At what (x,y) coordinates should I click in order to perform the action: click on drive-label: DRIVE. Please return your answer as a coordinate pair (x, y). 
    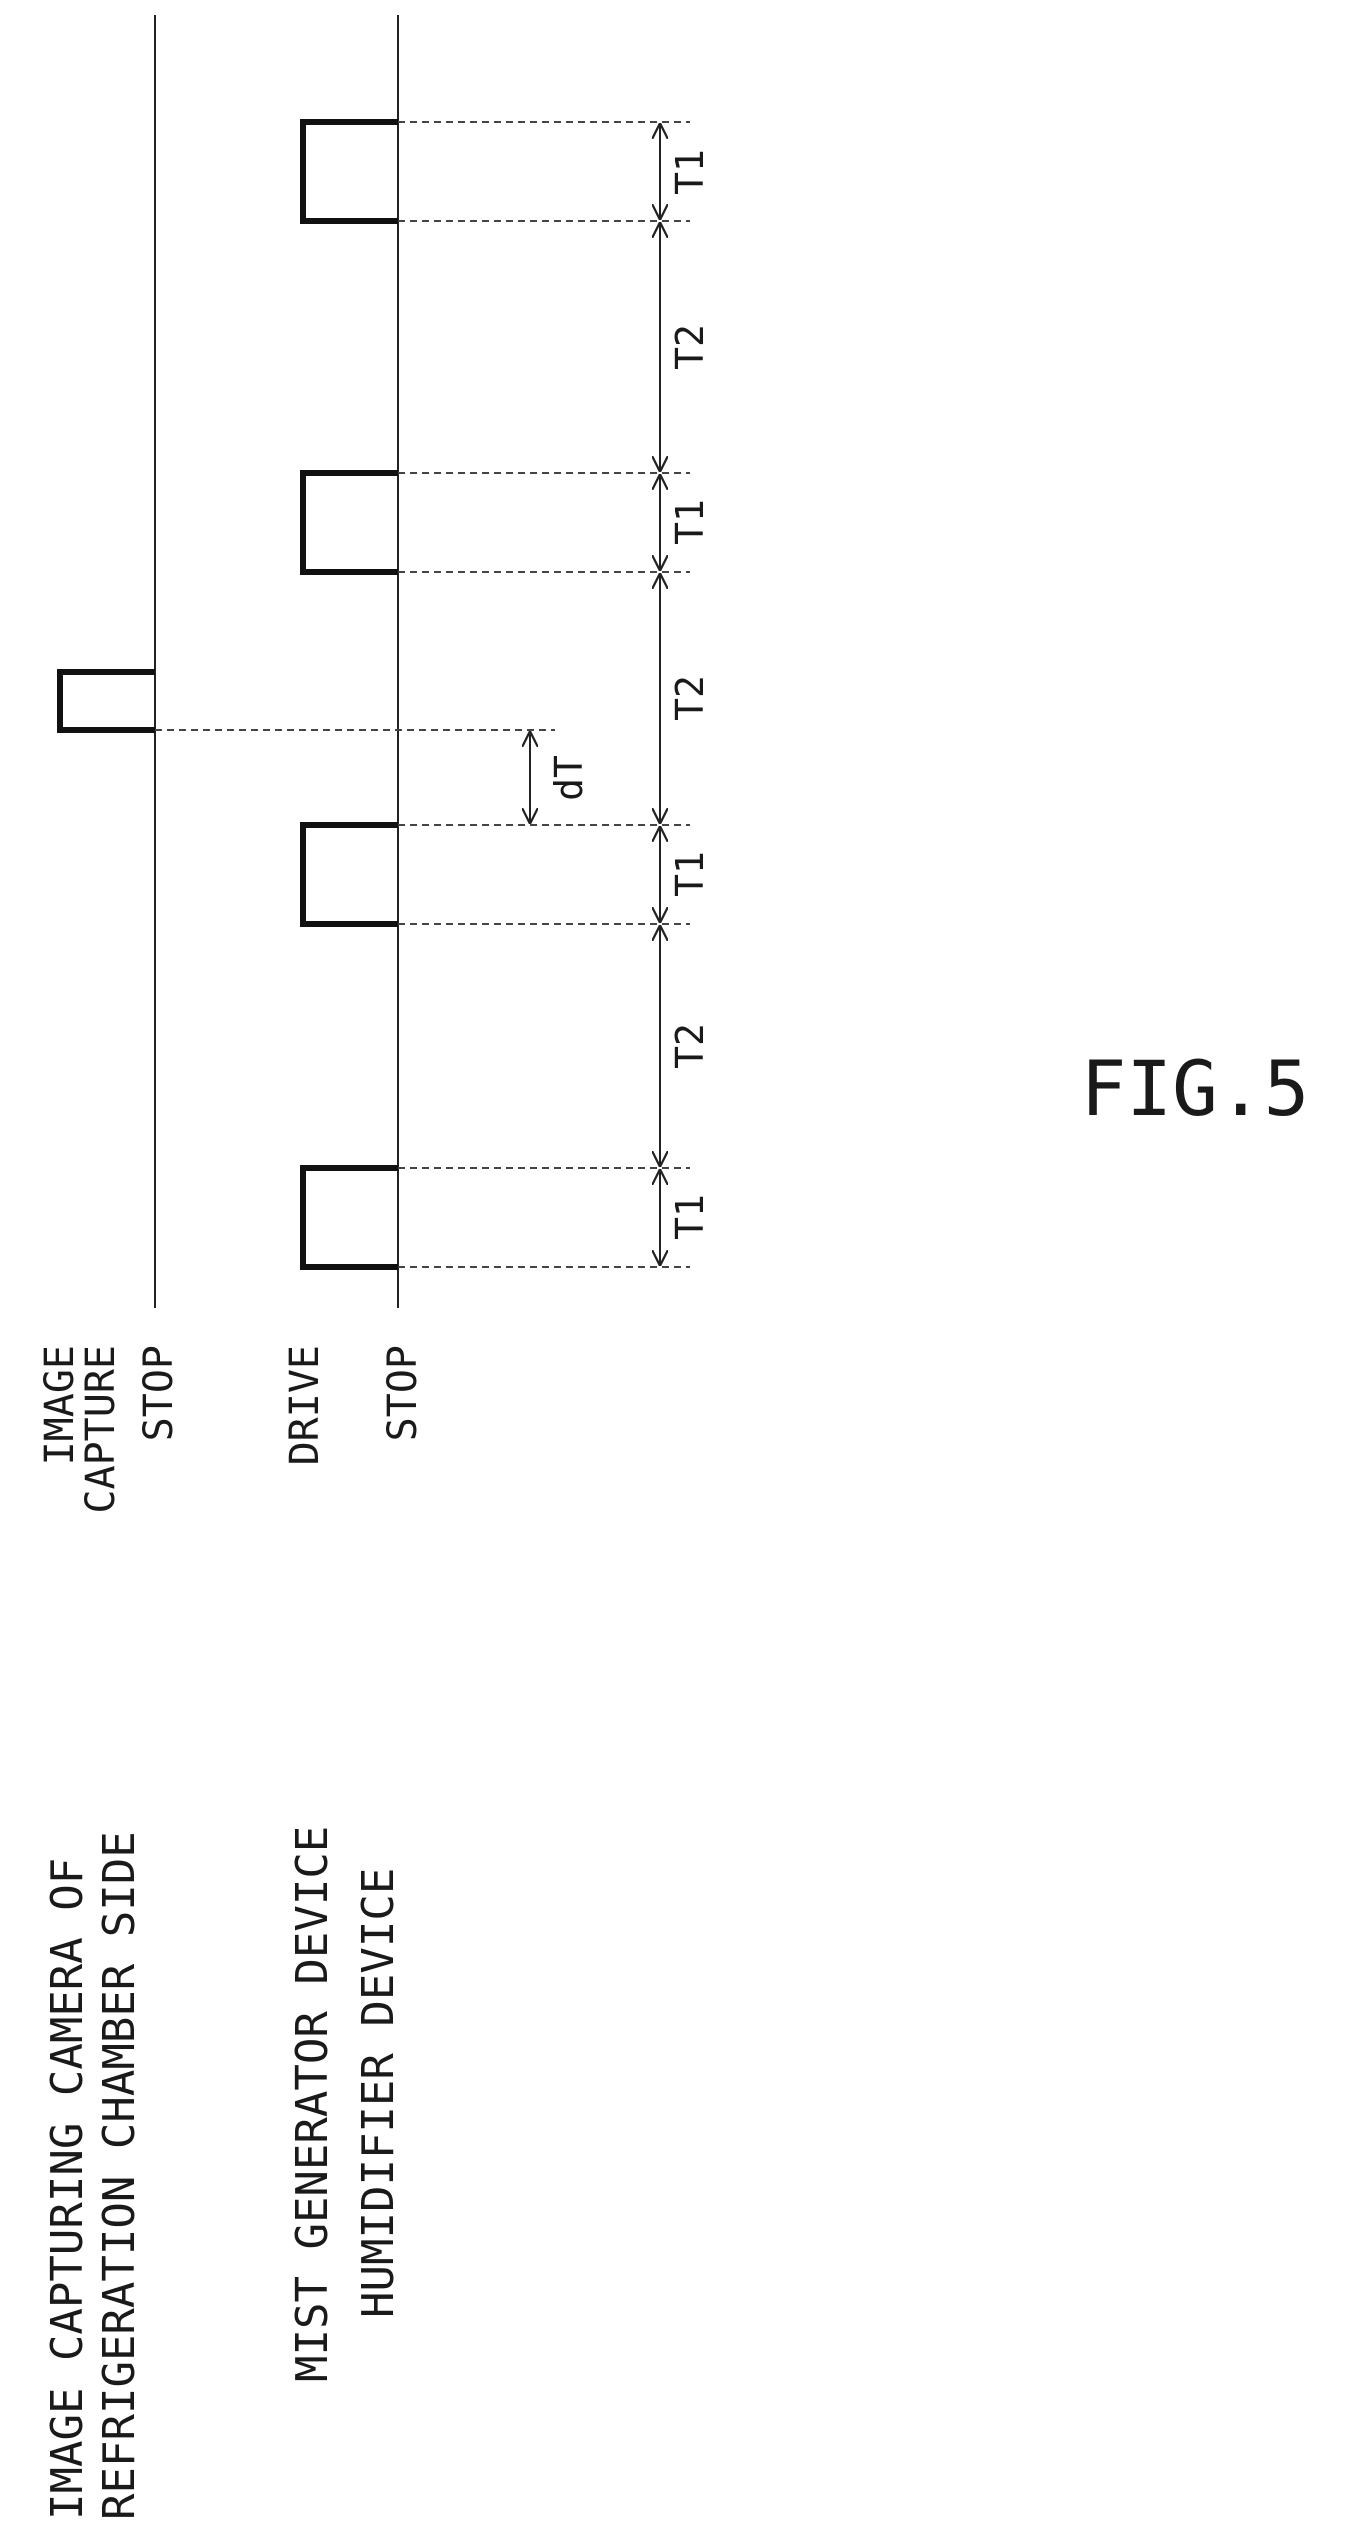
    Looking at the image, I should click on (305, 1405).